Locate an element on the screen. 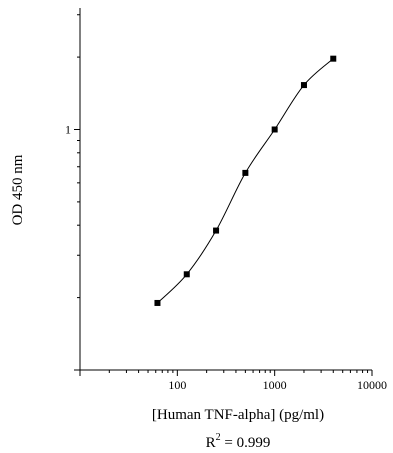 This screenshot has height=453, width=393. y-tick-label: 1 is located at coordinates (68, 129).